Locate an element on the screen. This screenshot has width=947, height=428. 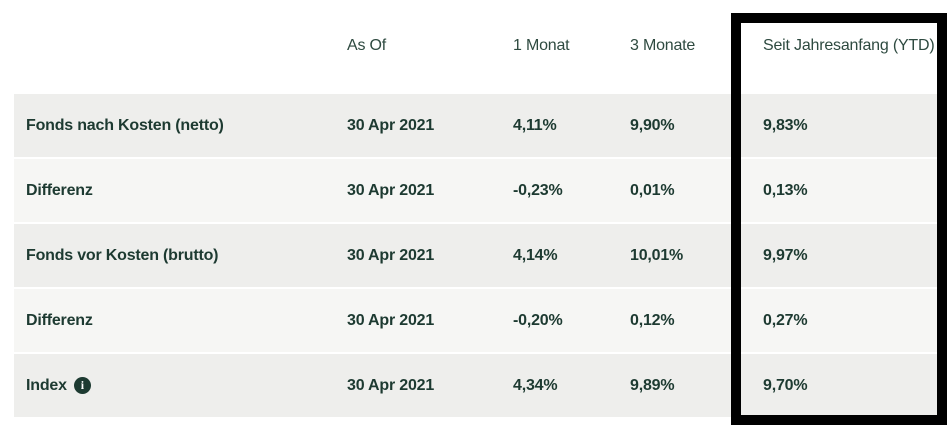
table-row-differenz-1: Differenz 30 Apr 2021 -0,23% 0,01% 0,13% is located at coordinates (480, 190).